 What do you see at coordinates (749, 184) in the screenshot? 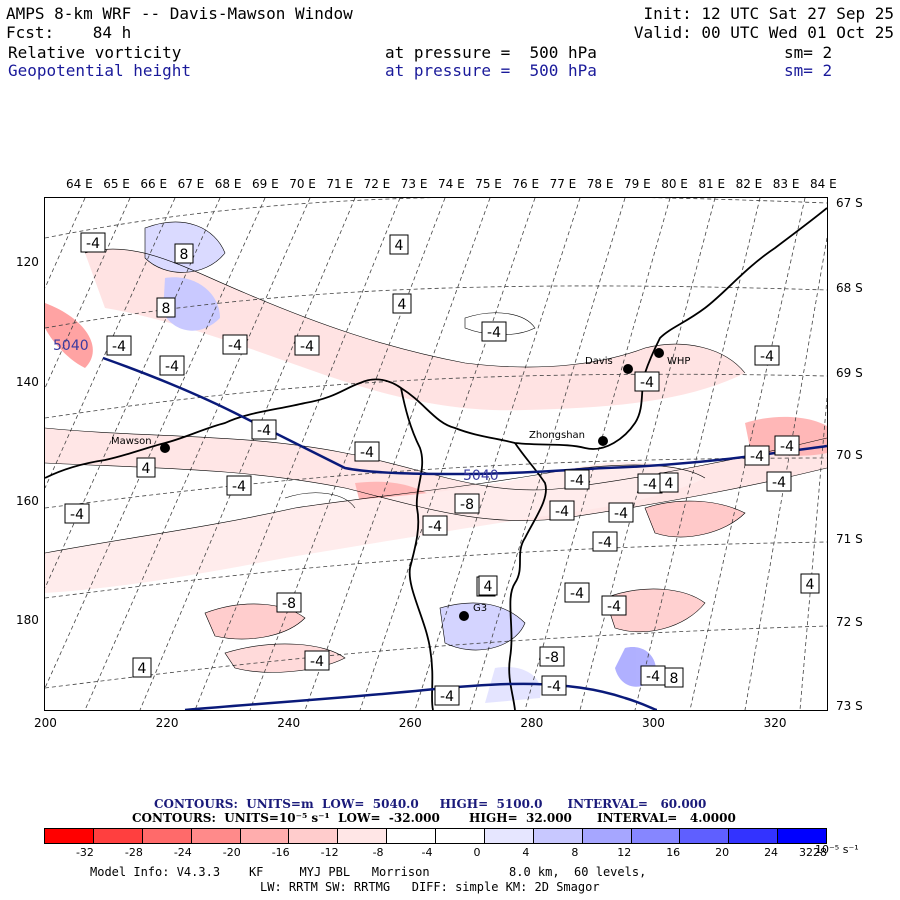
I see `lon-label: 82 E` at bounding box center [749, 184].